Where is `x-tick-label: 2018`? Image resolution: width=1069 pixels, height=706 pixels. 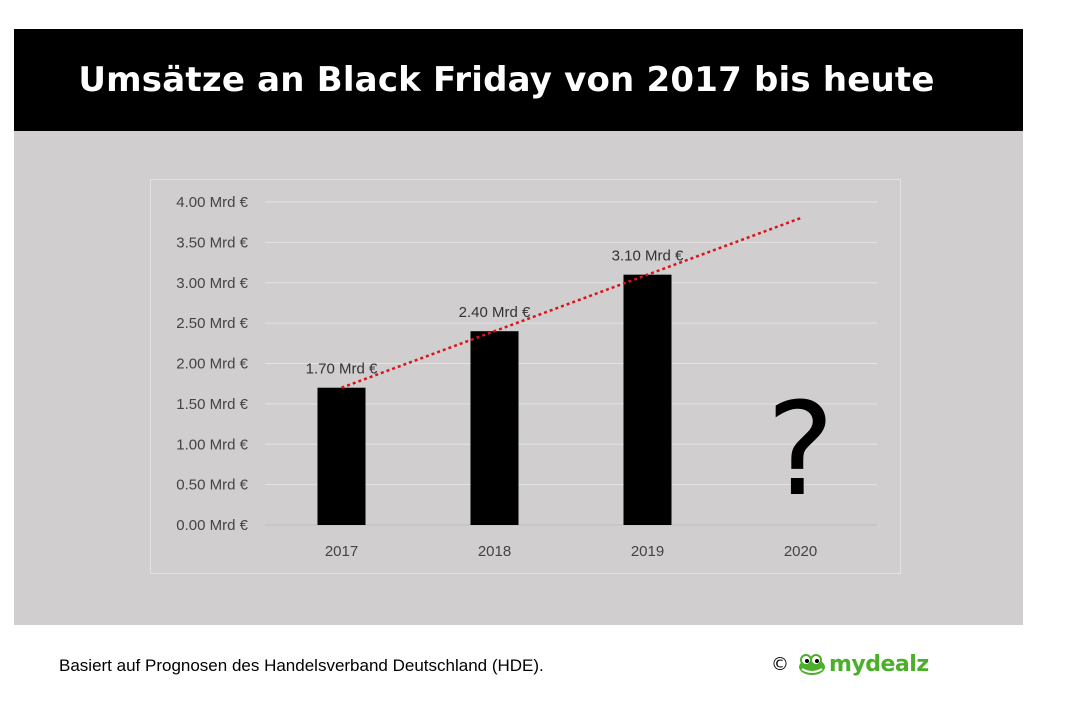 x-tick-label: 2018 is located at coordinates (494, 551).